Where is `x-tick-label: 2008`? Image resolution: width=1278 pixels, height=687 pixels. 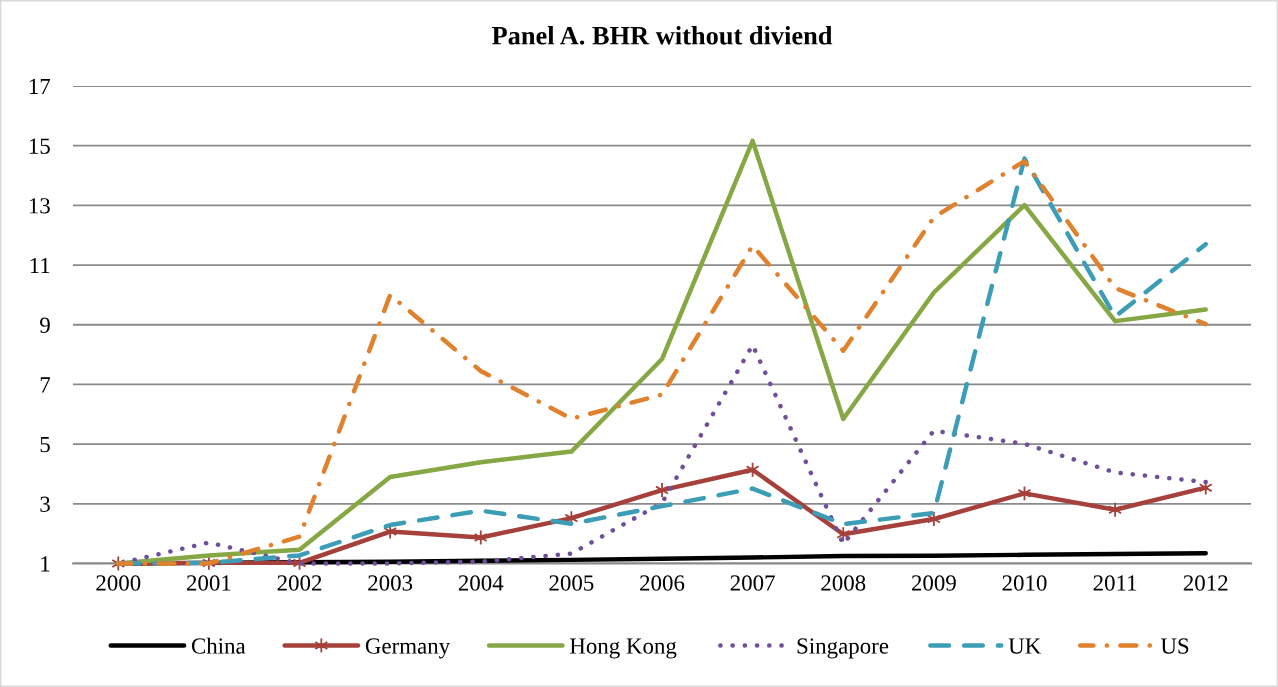 x-tick-label: 2008 is located at coordinates (843, 583).